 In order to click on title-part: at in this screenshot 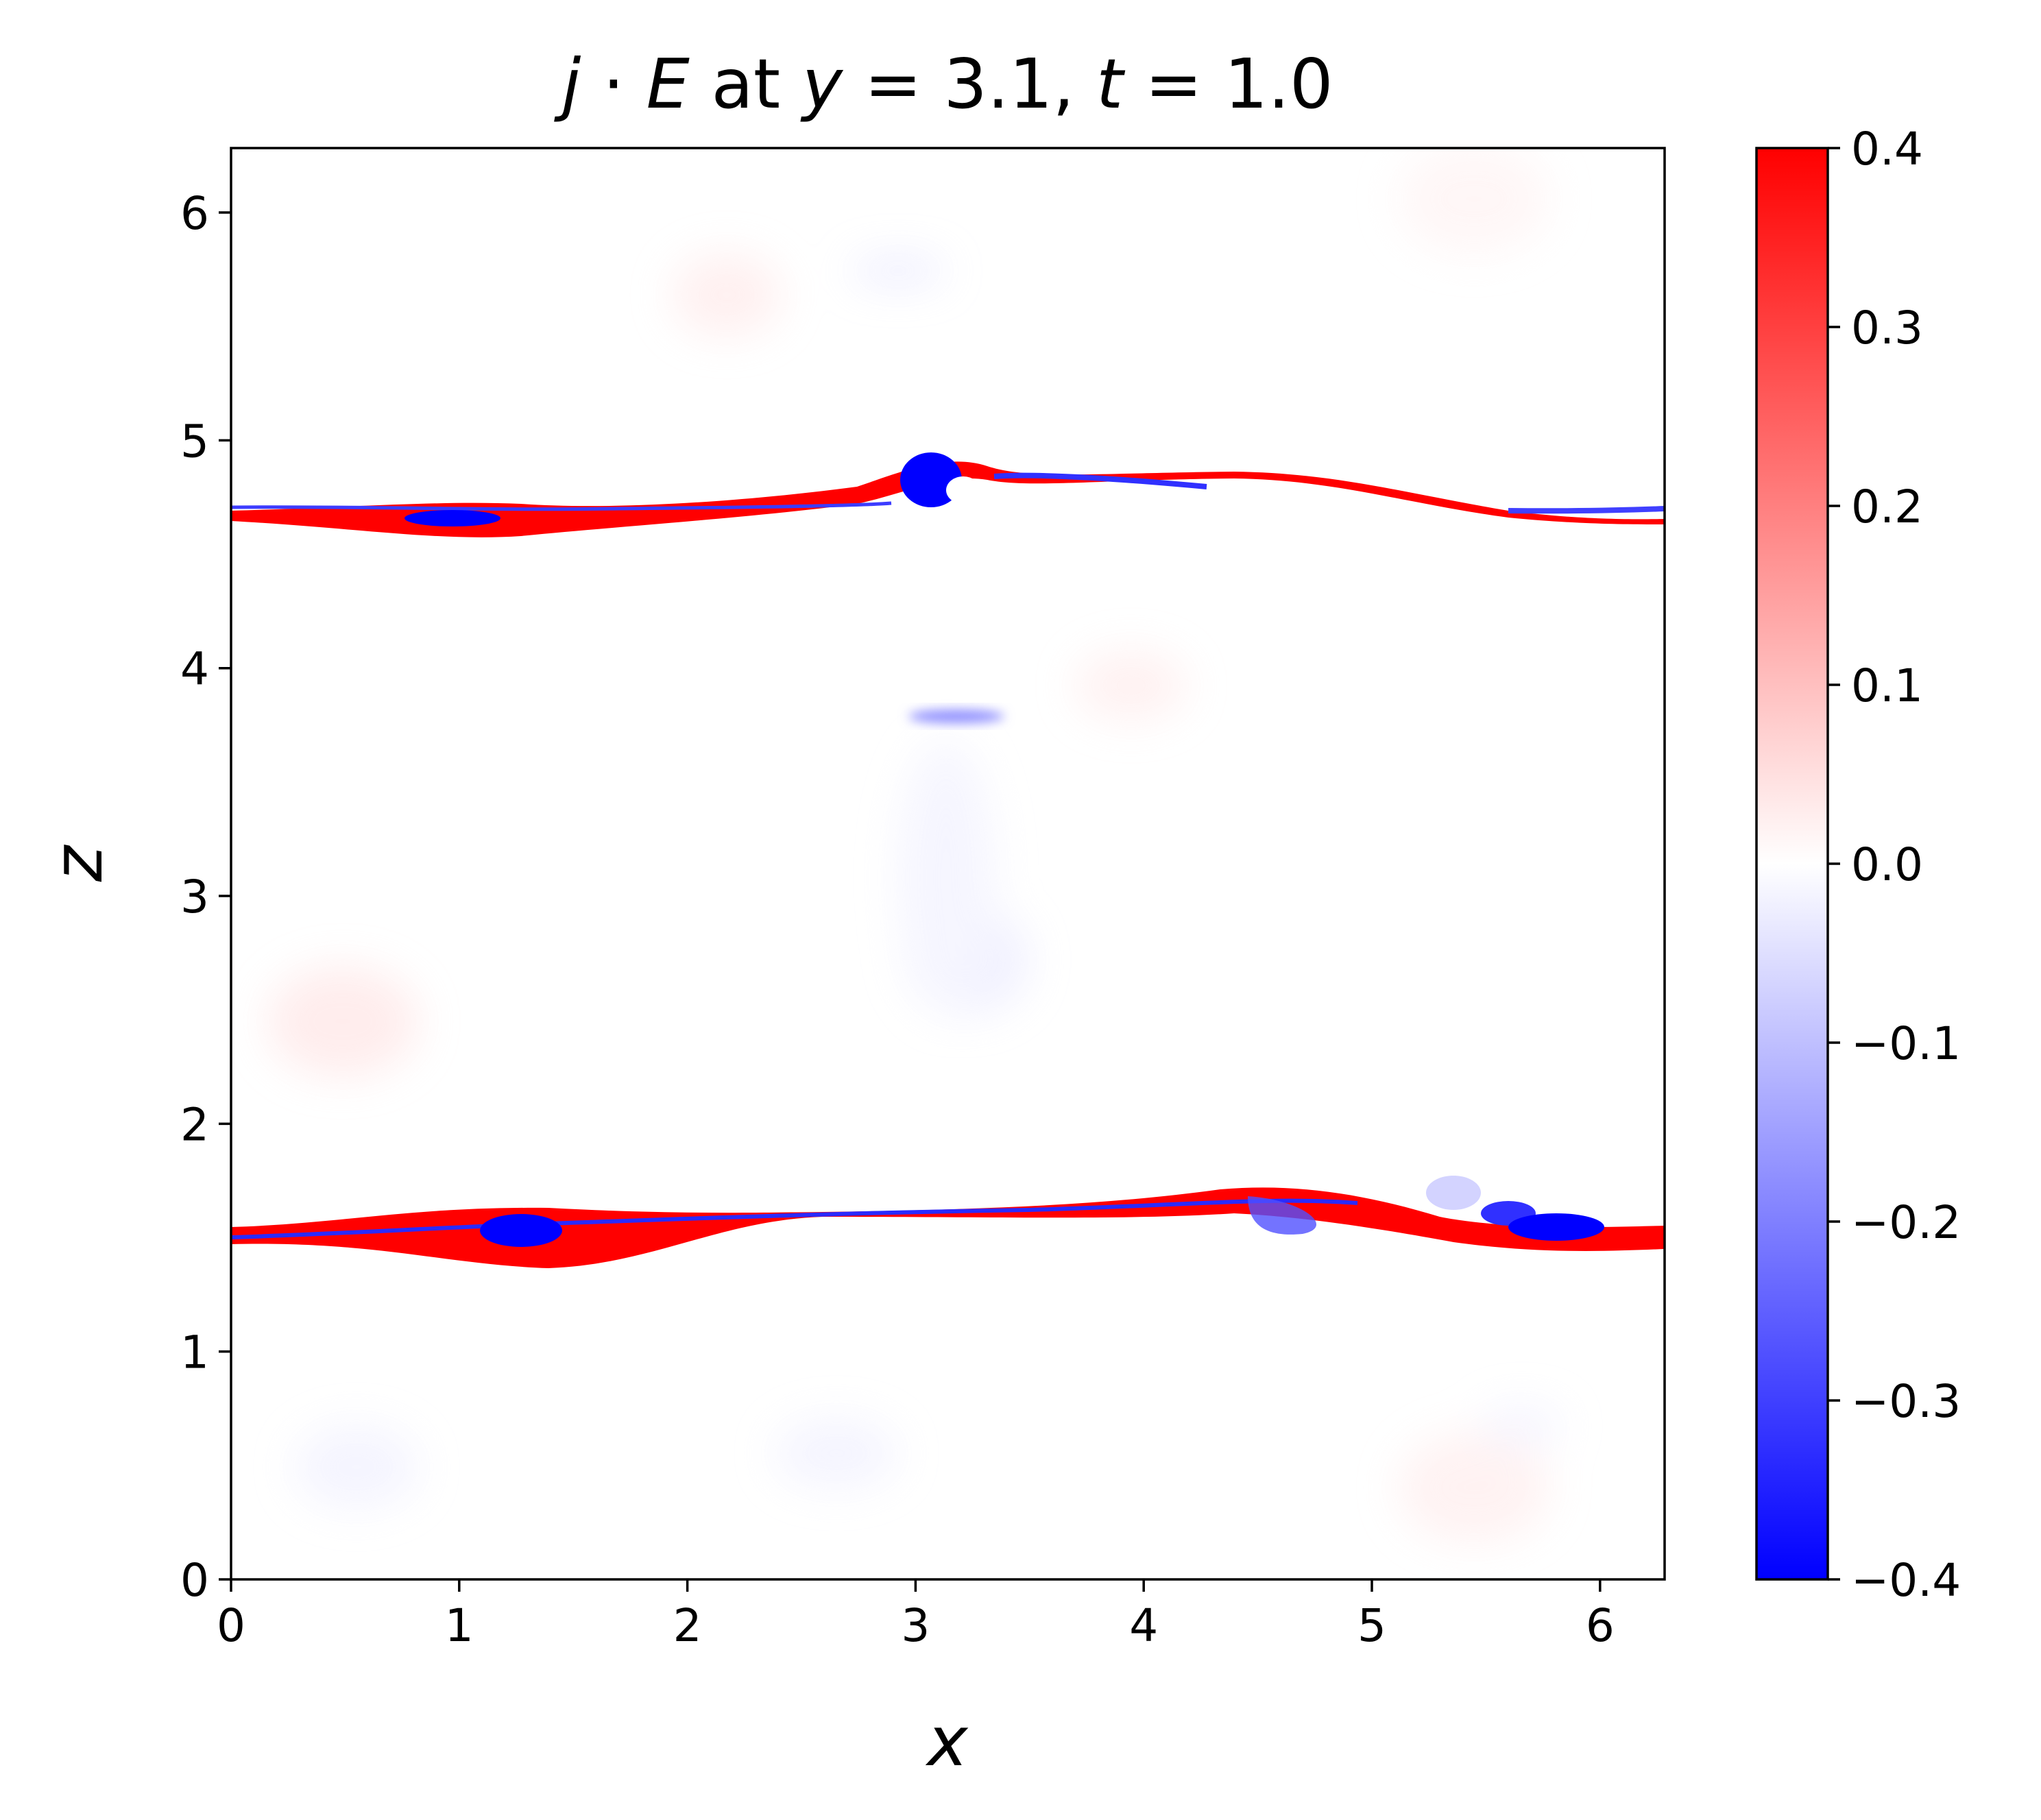, I will do `click(746, 84)`.